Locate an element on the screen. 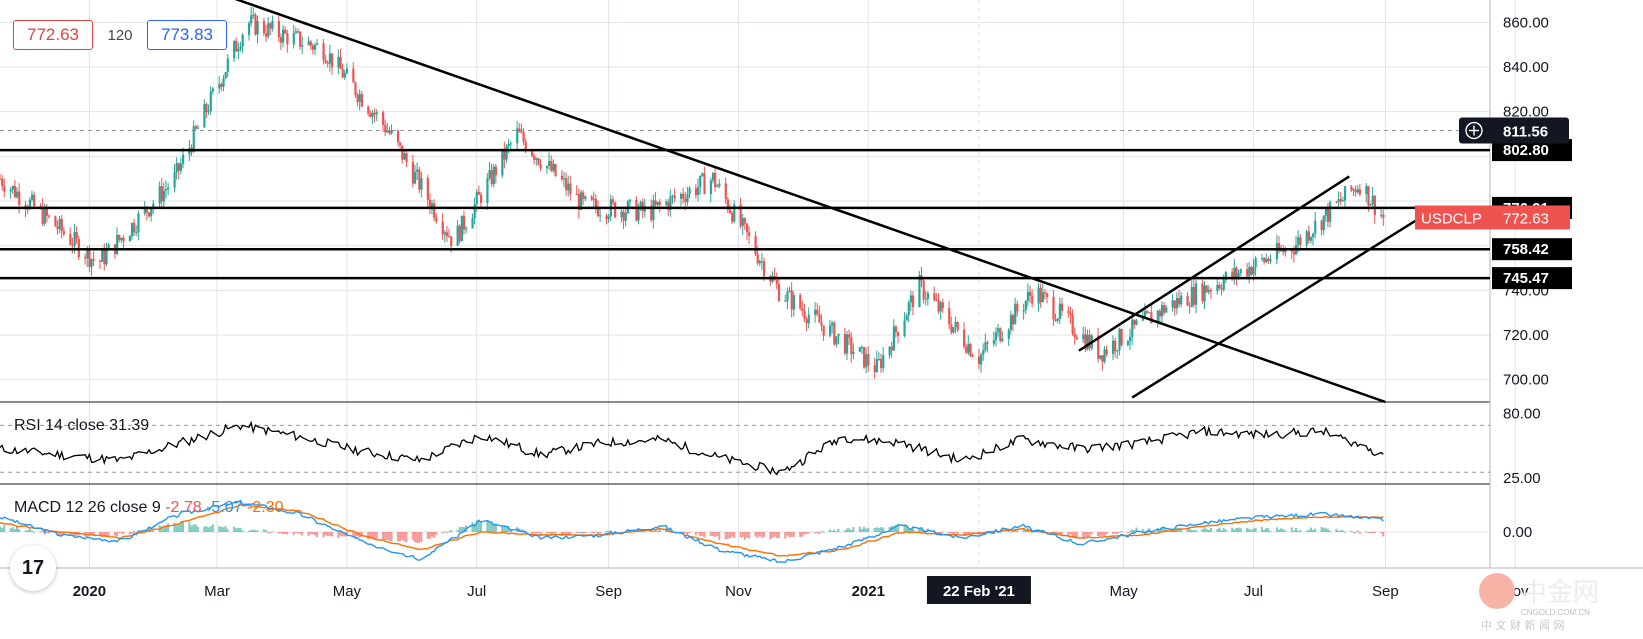 This screenshot has width=1643, height=639. quantity-value: 120 is located at coordinates (120, 35).